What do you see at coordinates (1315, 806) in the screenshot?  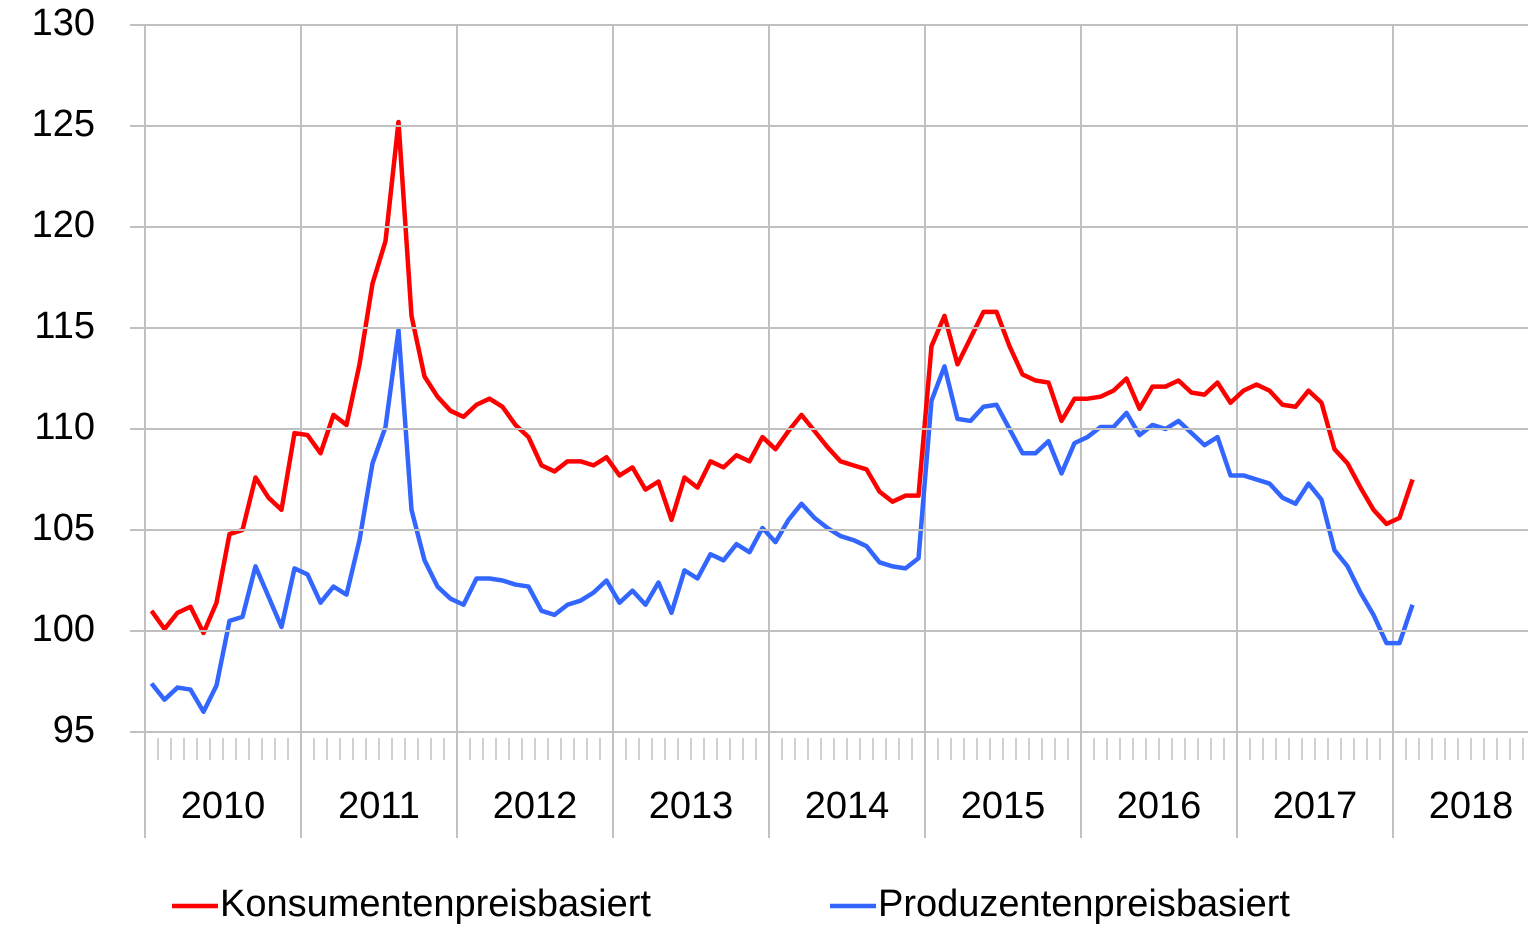 I see `x-tick-label: 2017` at bounding box center [1315, 806].